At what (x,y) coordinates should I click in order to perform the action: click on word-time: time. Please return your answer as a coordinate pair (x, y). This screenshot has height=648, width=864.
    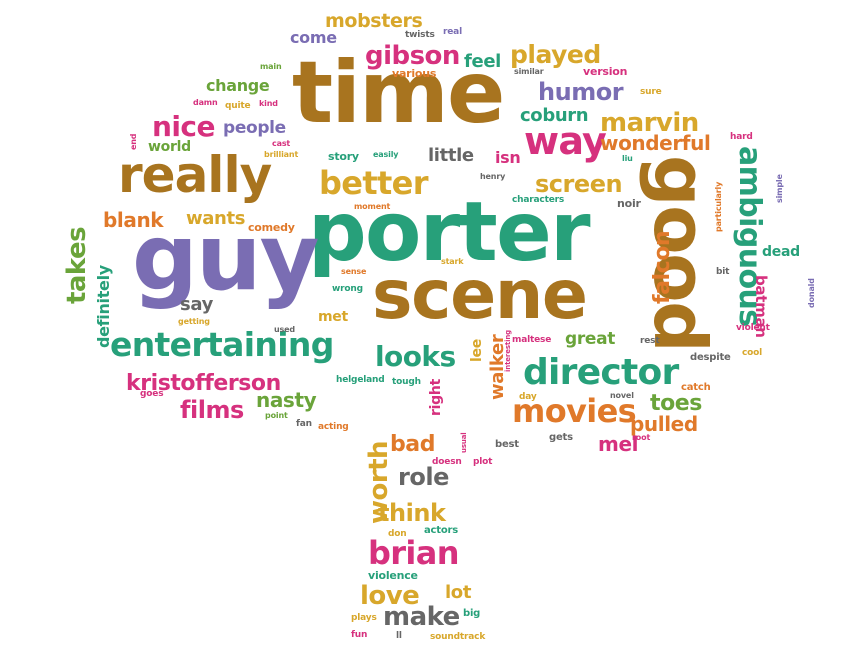
    Looking at the image, I should click on (398, 93).